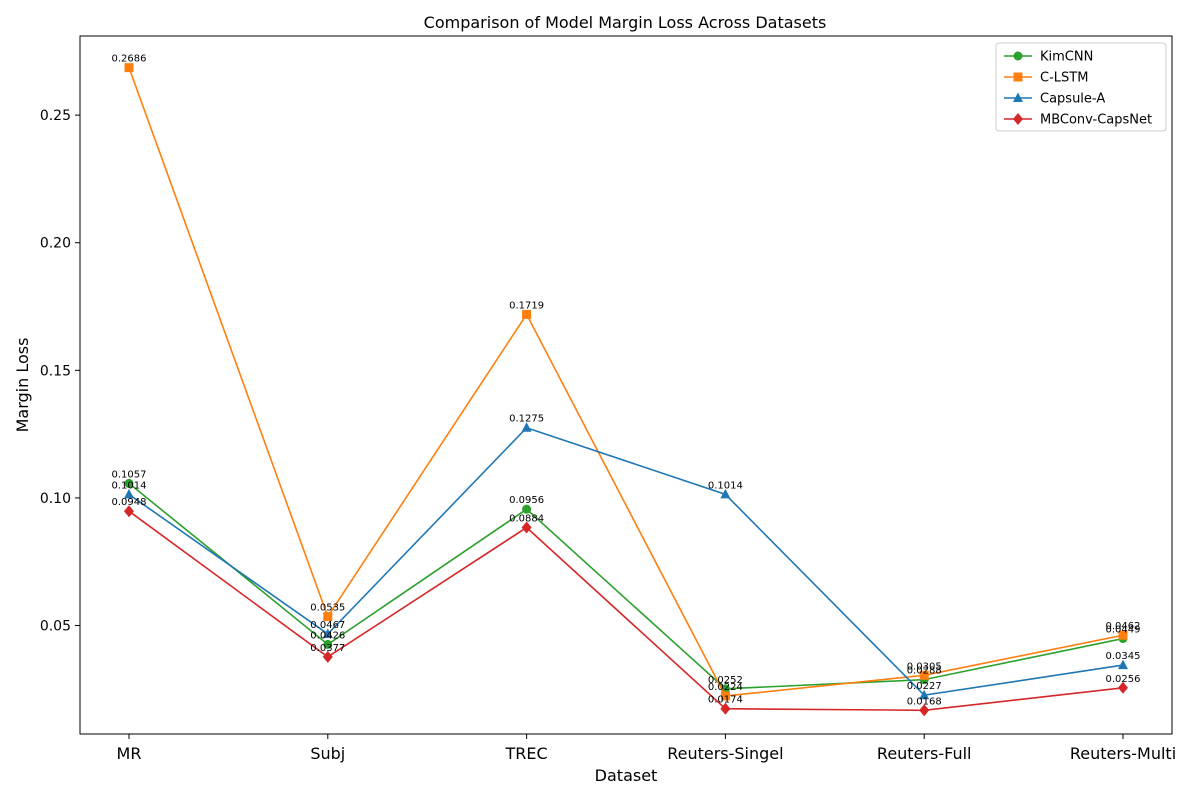 This screenshot has height=800, width=1200. What do you see at coordinates (1064, 78) in the screenshot?
I see `legend-label: C-LSTM` at bounding box center [1064, 78].